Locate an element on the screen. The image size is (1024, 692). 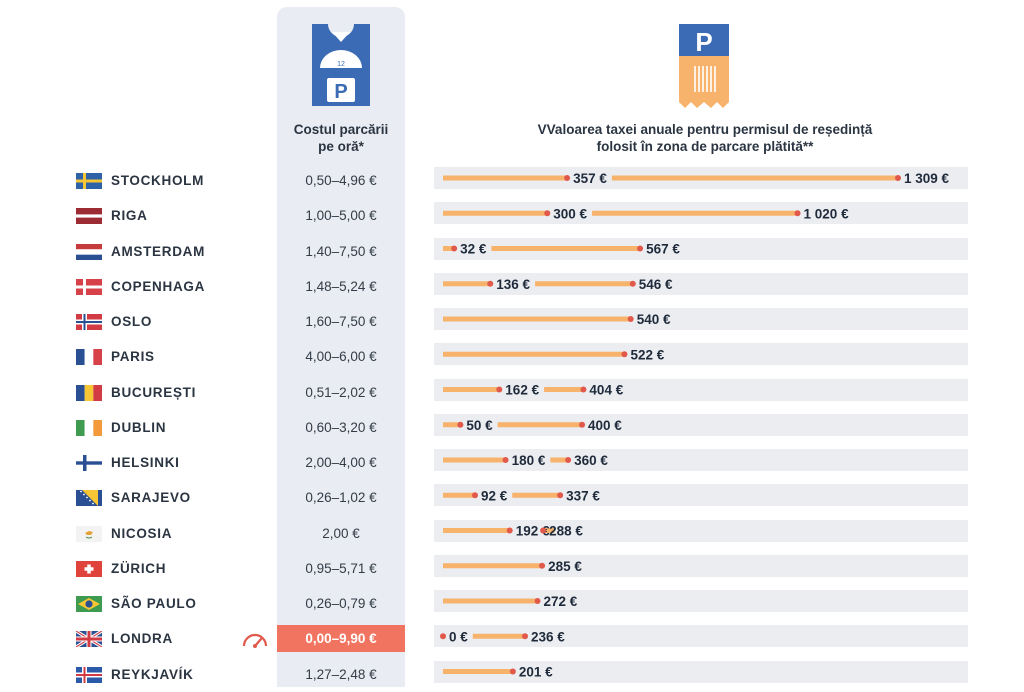
table-row: REYKJAVÍK 1,27–2,48 € is located at coordinates (512, 674).